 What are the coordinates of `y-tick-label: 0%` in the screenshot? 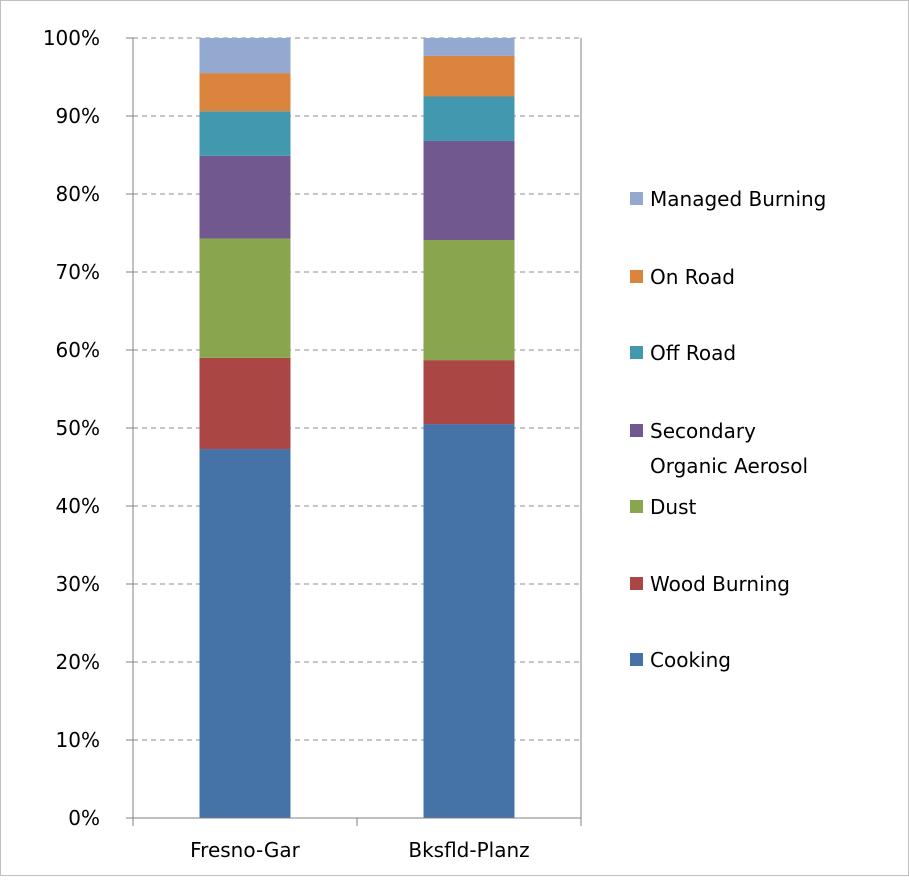 It's located at (84, 818).